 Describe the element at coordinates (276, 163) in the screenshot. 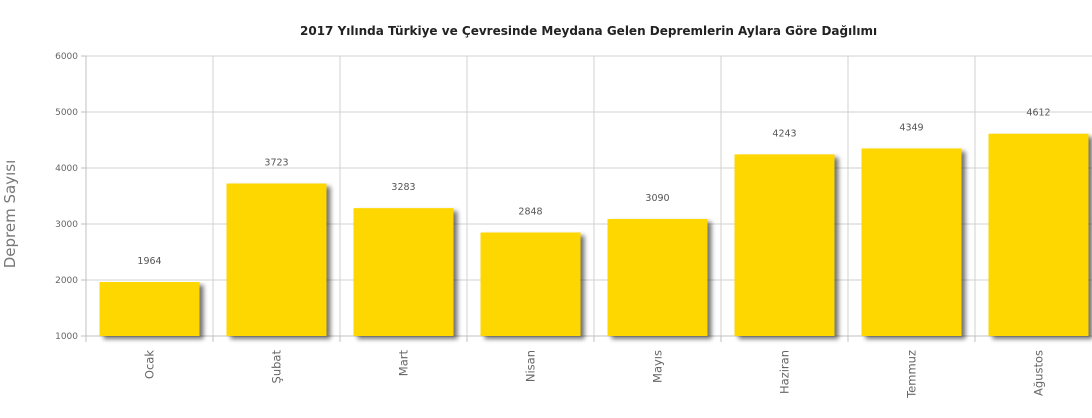

I see `data-label: 3723` at that location.